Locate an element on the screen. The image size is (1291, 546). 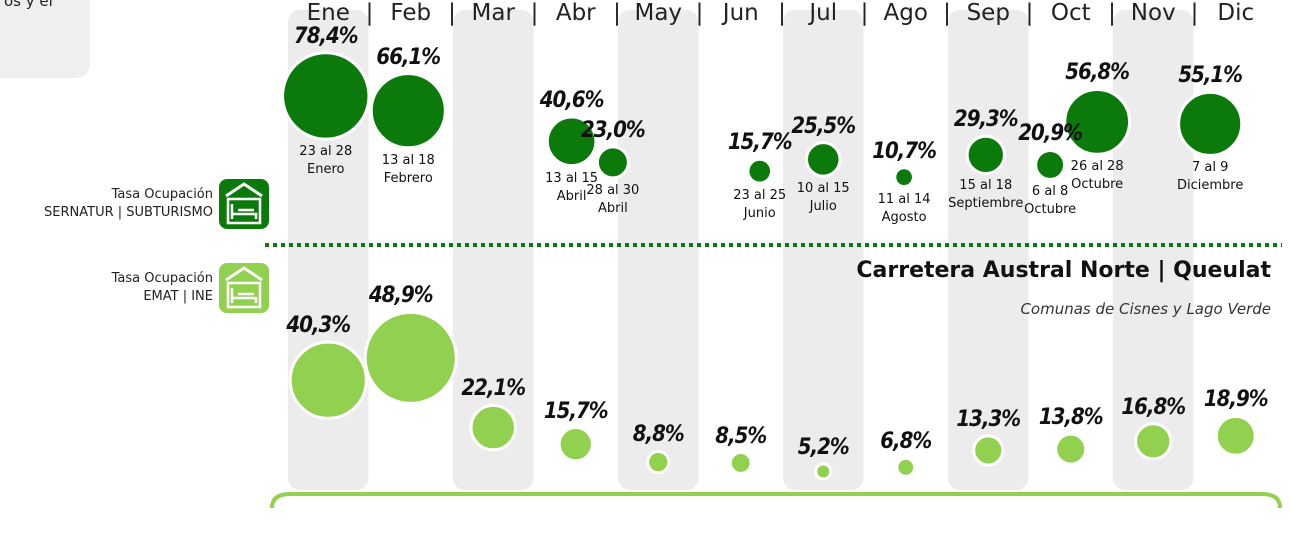
date-label: 23 al 25 Junio is located at coordinates (760, 204).